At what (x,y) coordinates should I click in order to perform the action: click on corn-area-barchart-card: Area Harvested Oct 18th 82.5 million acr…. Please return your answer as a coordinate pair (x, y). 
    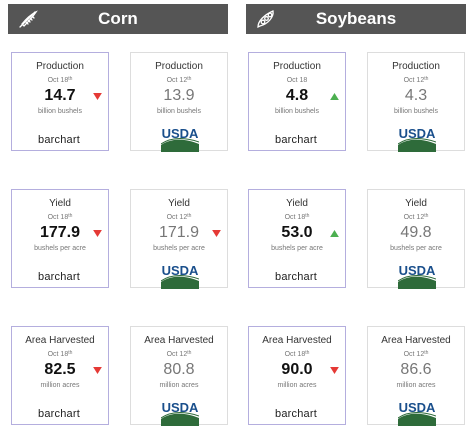
    Looking at the image, I should click on (60, 375).